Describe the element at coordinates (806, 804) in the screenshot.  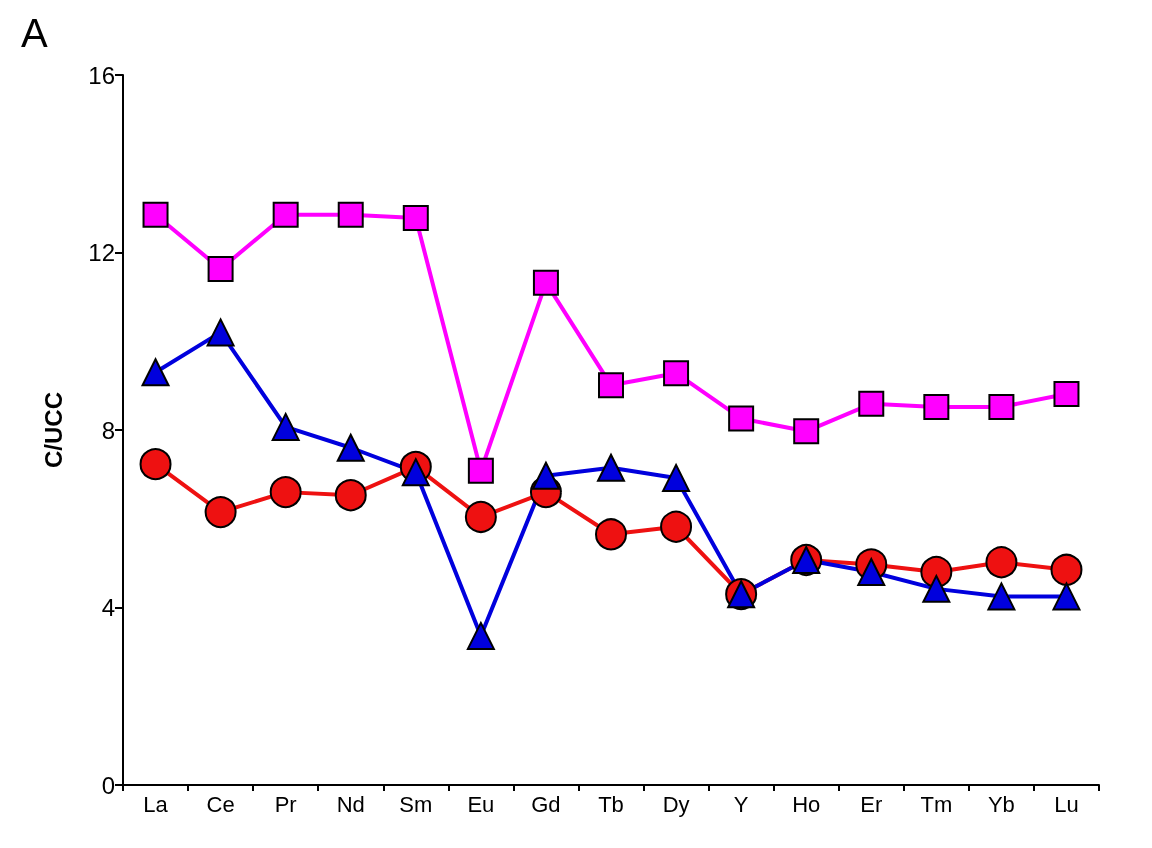
I see `x-tick-label: Ho` at that location.